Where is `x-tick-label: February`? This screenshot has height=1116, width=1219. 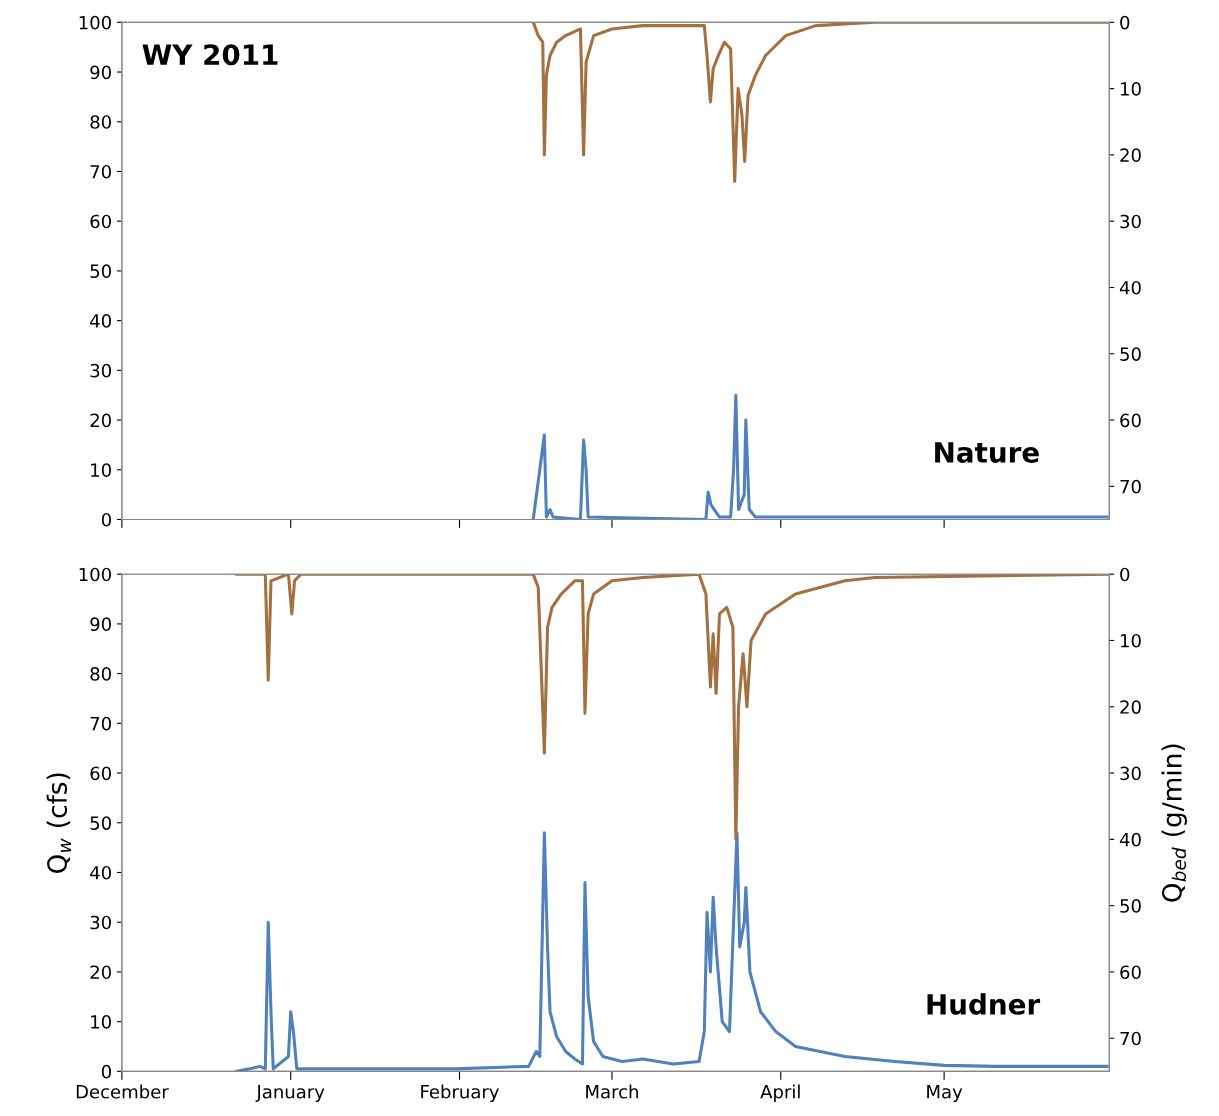
x-tick-label: February is located at coordinates (460, 1093).